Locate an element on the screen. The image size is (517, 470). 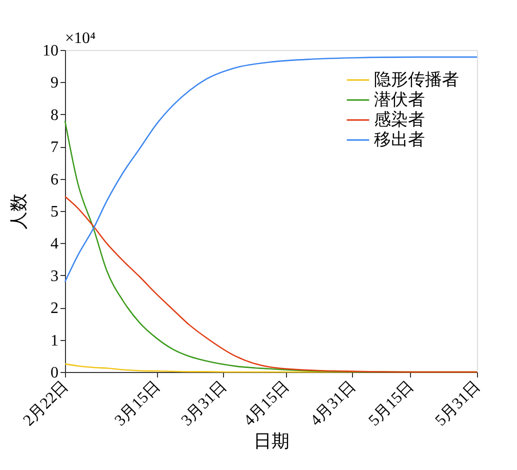
y-axis-title: 人数 is located at coordinates (18, 212).